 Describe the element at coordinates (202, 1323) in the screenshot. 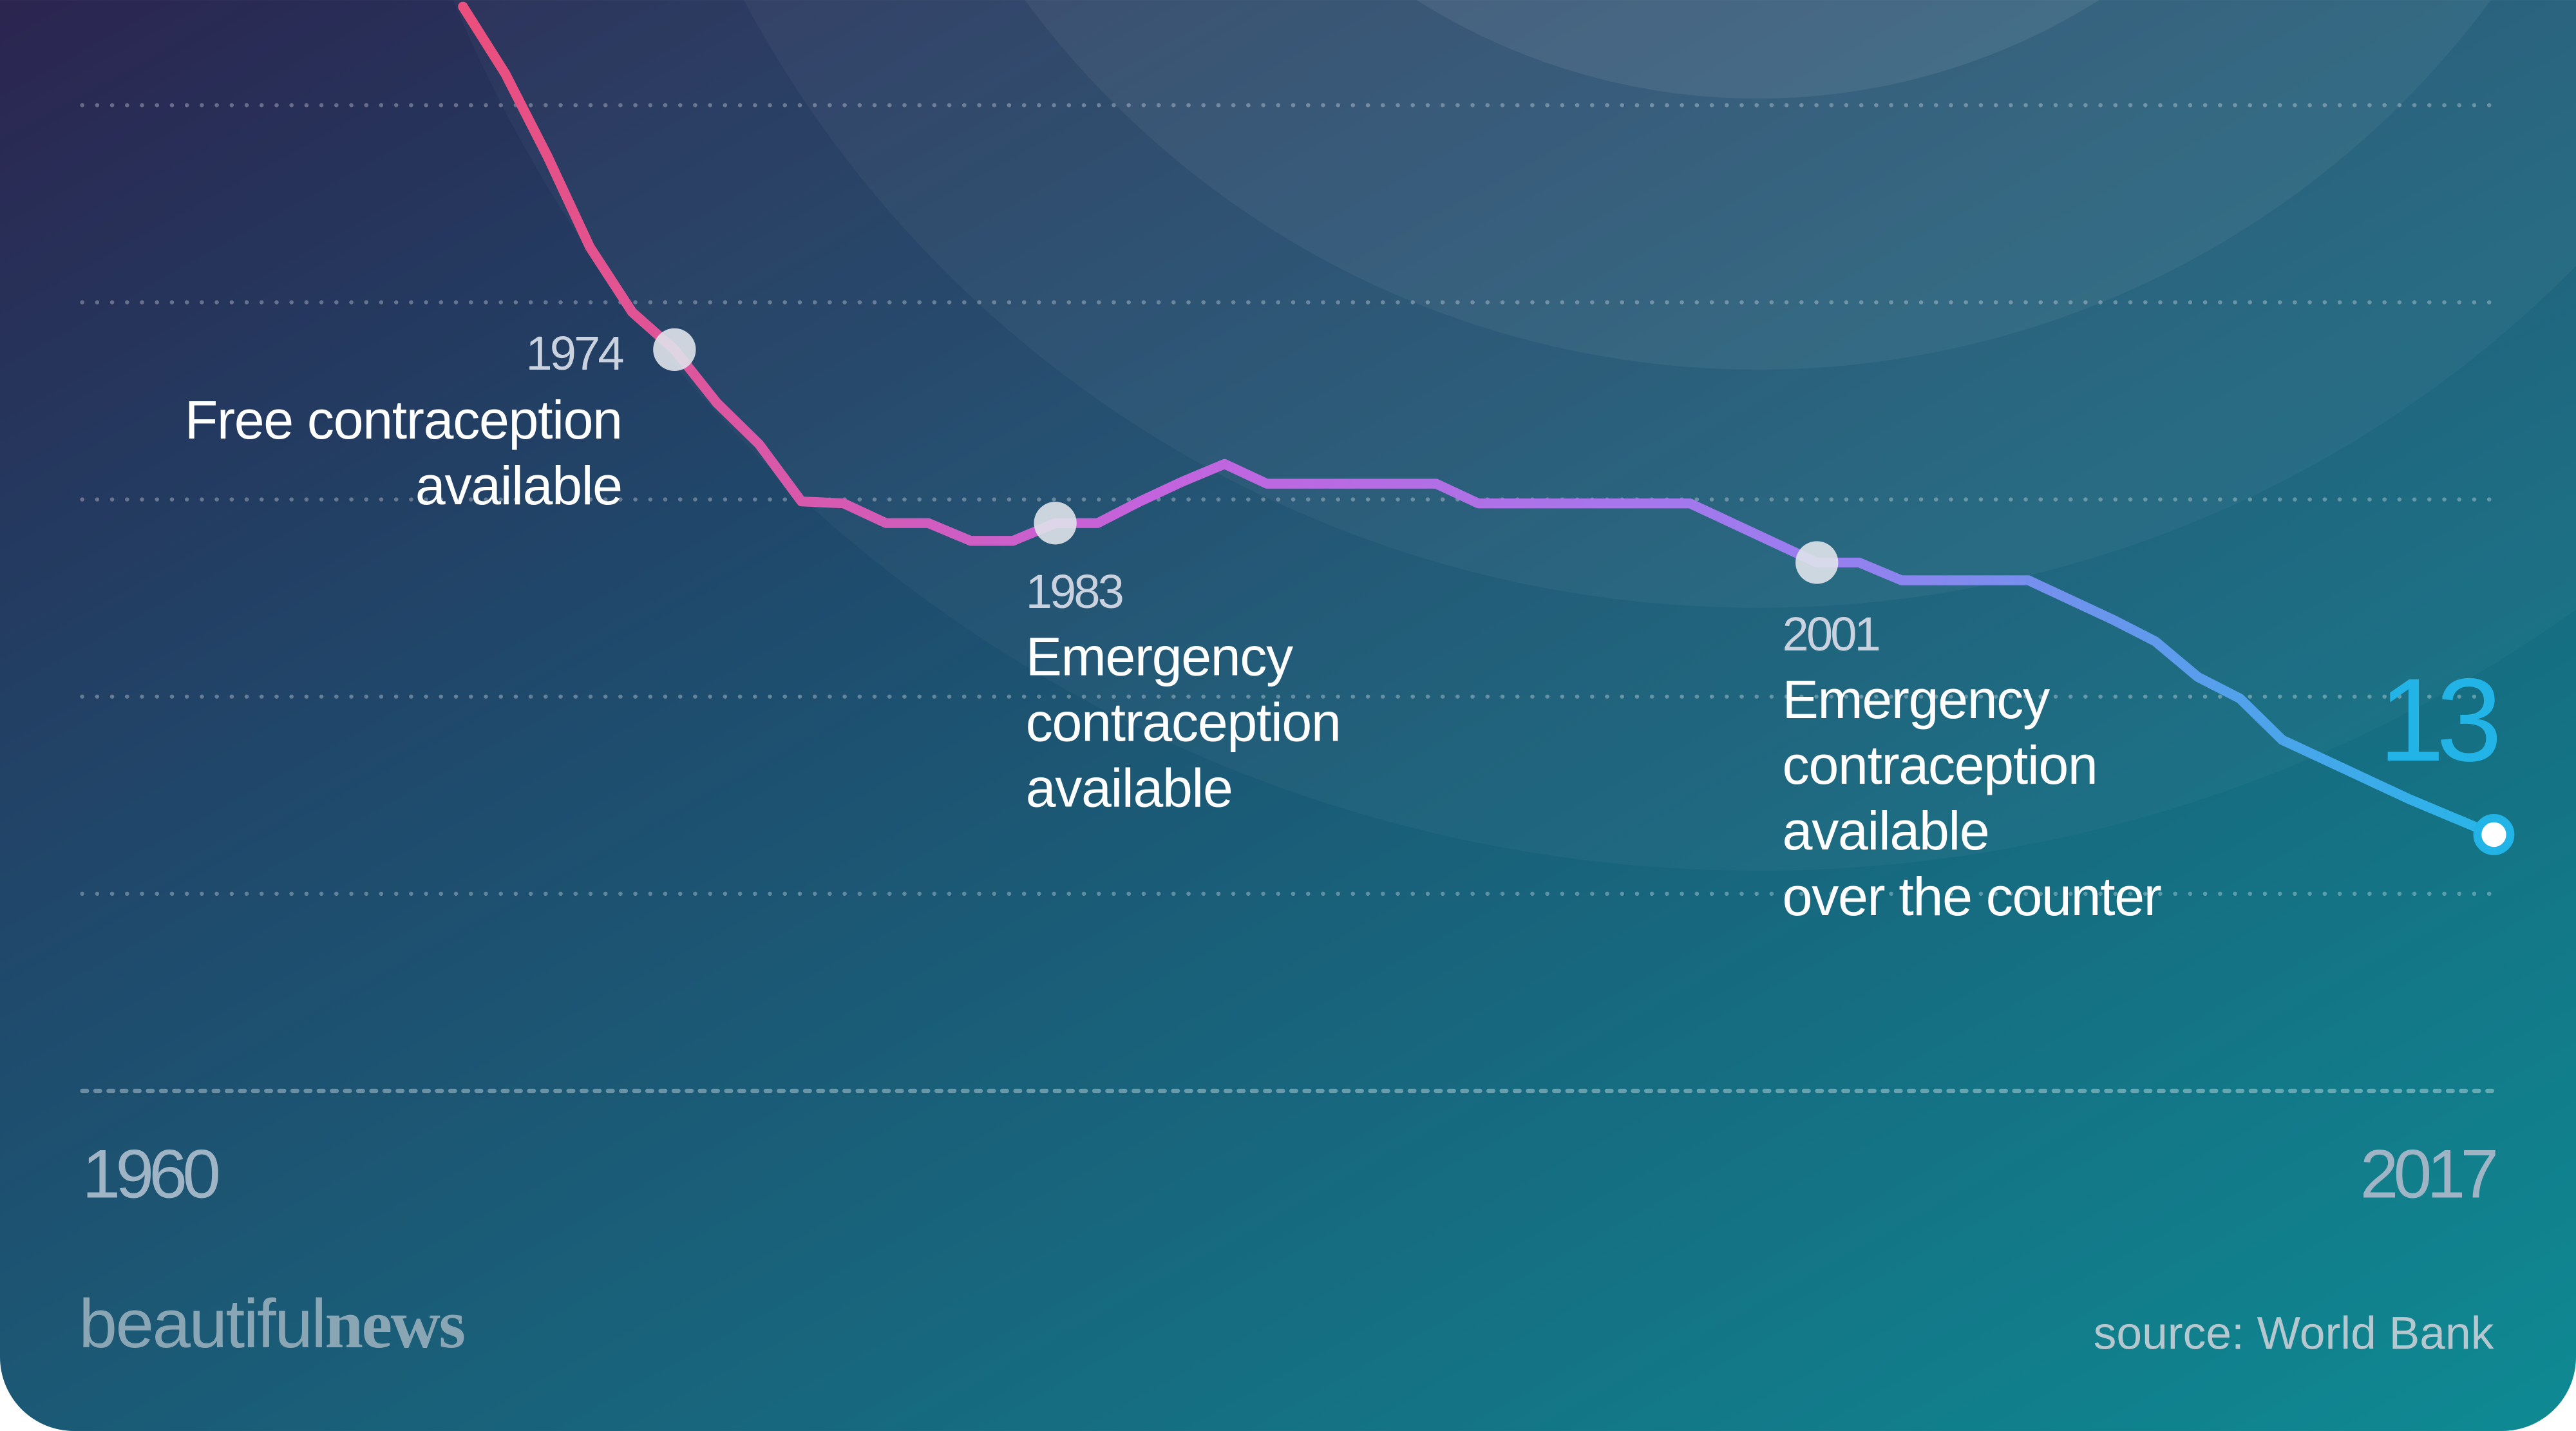

I see `logo-light: beautiful` at that location.